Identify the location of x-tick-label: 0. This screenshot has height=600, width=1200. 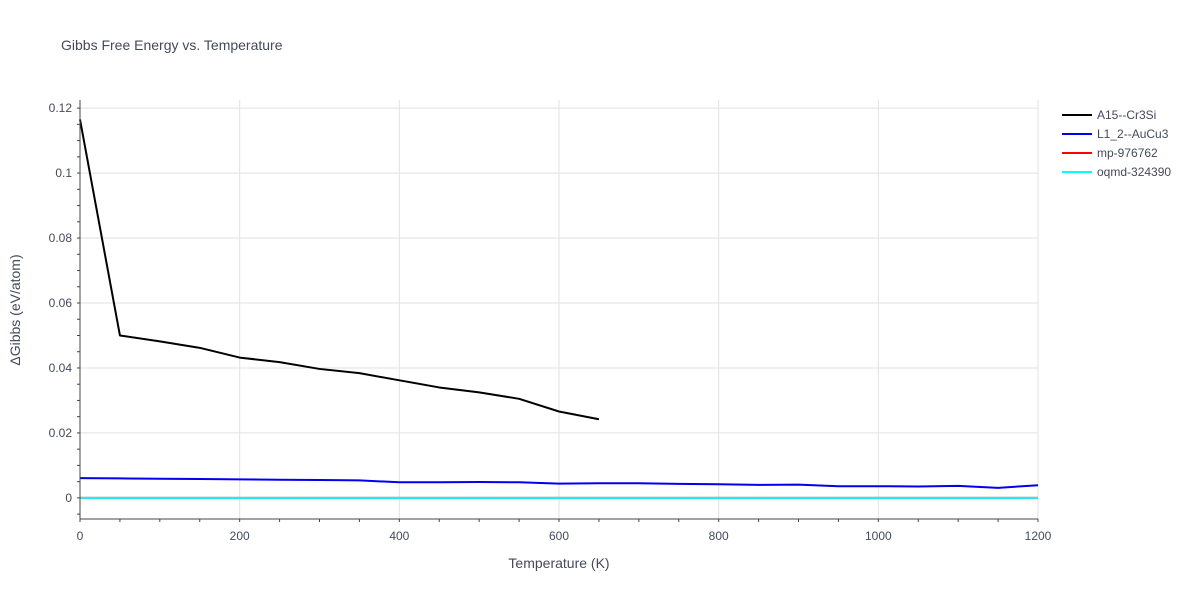
(80, 536).